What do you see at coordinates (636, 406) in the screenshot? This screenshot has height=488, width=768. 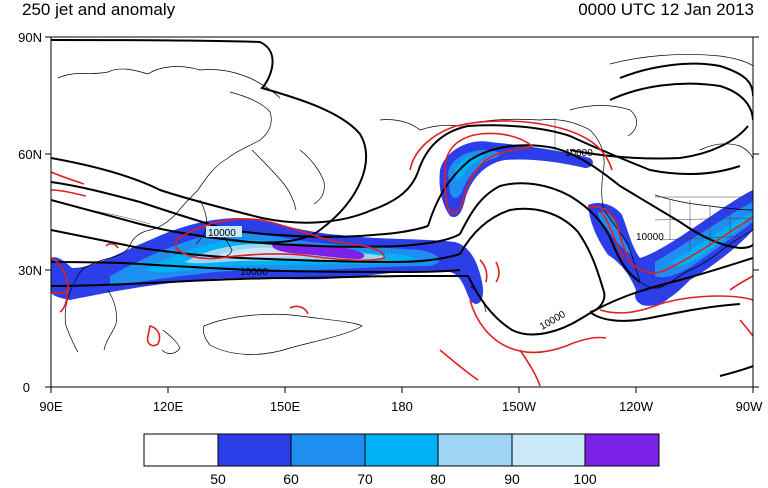 I see `lon-label: 120W` at bounding box center [636, 406].